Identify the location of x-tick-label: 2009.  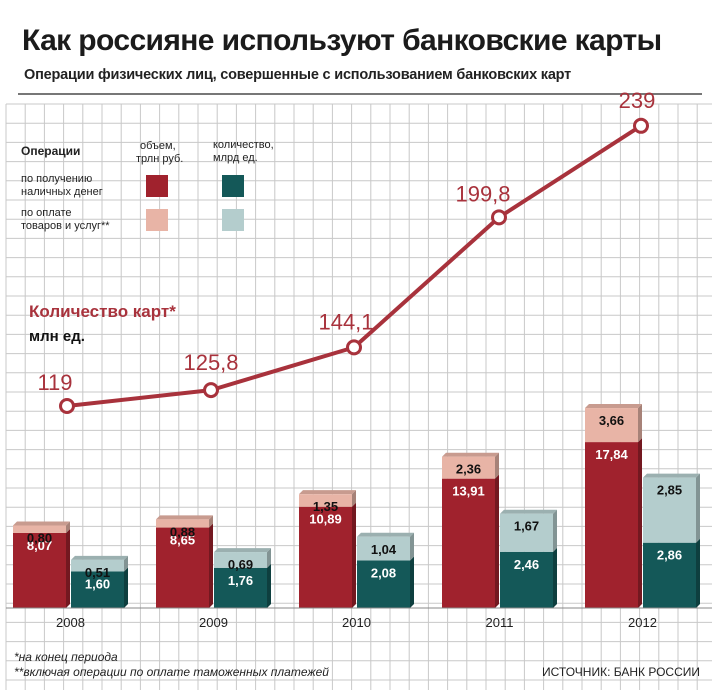
(213, 622).